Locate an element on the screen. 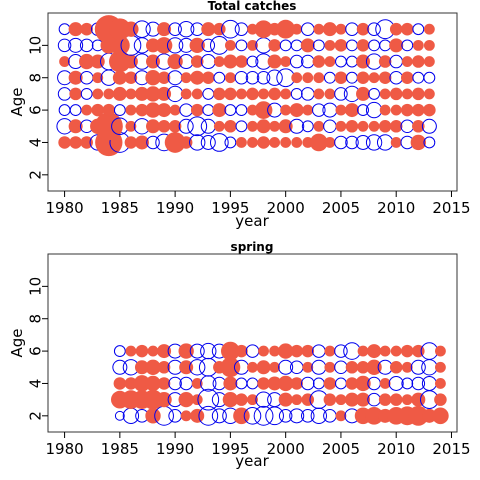  y-tick-label: 2 is located at coordinates (36, 416).